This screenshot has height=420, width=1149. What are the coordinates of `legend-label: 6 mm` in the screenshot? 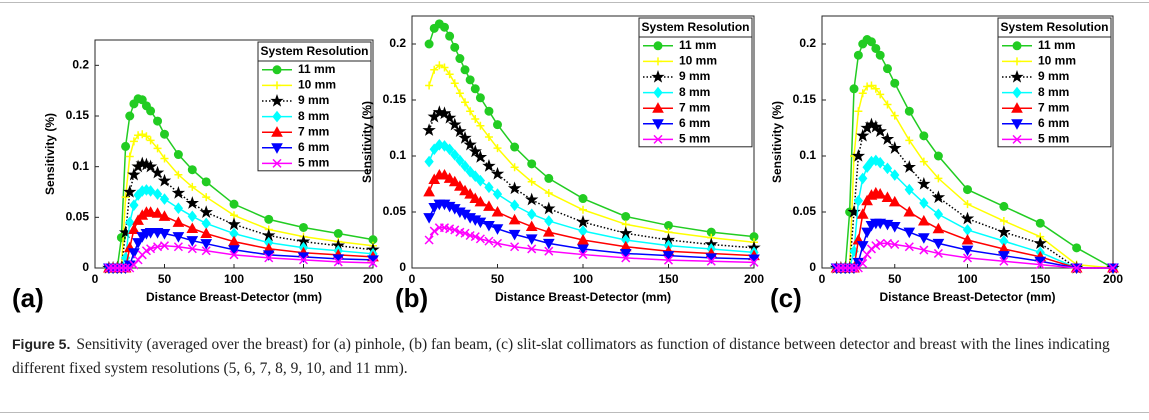 It's located at (1053, 123).